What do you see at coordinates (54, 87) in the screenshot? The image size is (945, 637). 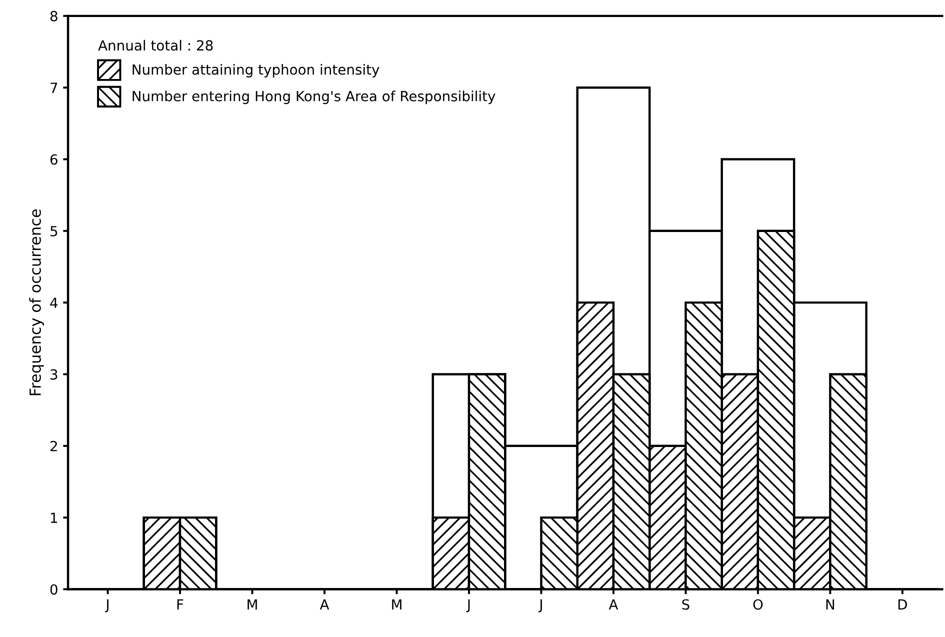 I see `y-tick-label: 7` at bounding box center [54, 87].